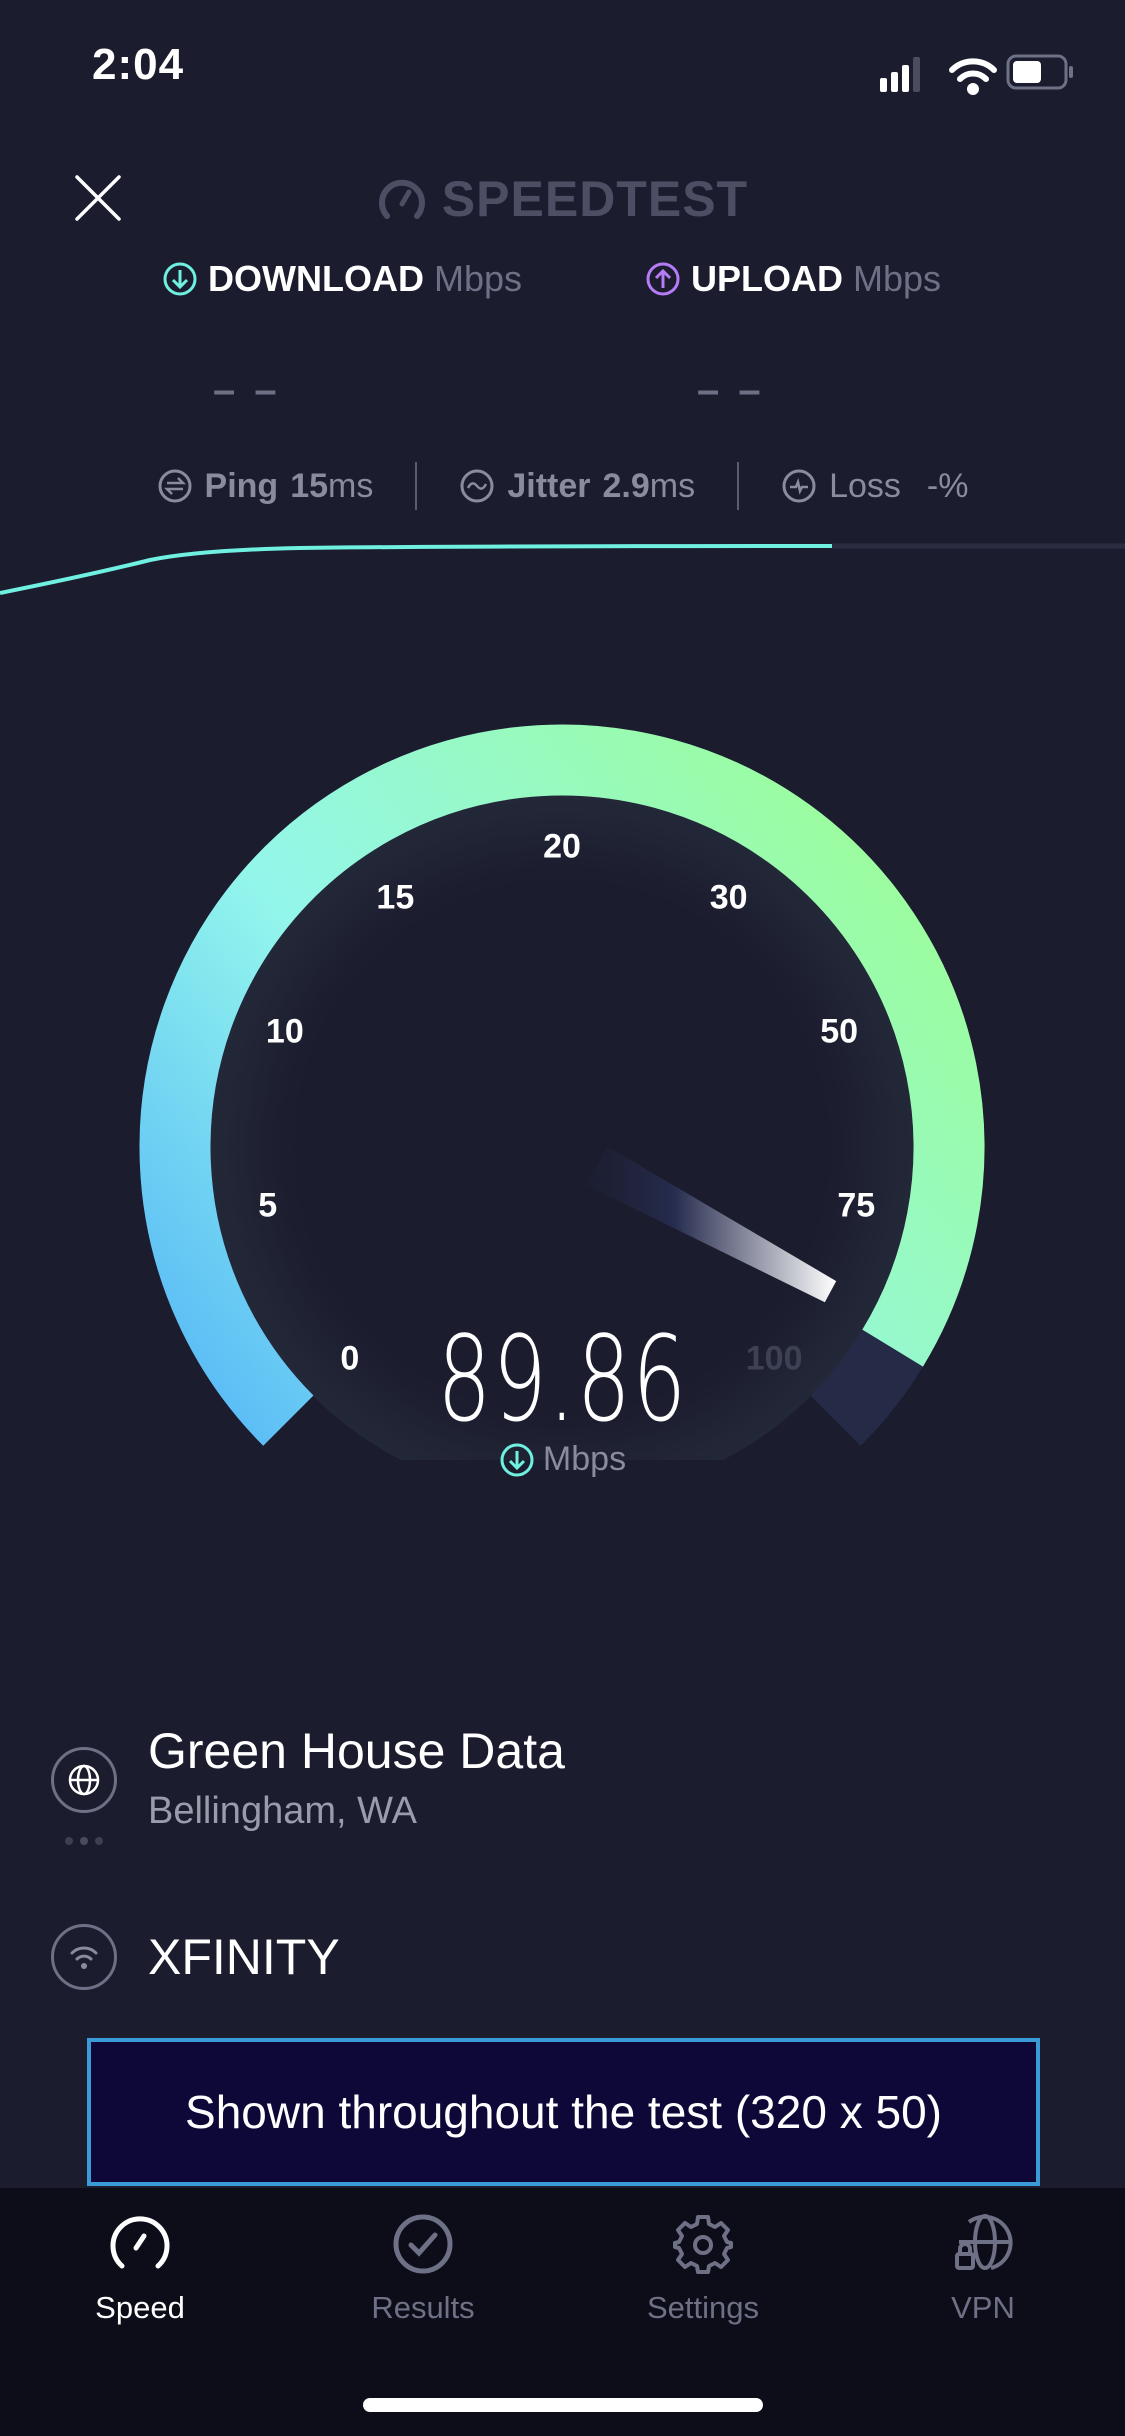  What do you see at coordinates (175, 486) in the screenshot?
I see `ping-icon` at bounding box center [175, 486].